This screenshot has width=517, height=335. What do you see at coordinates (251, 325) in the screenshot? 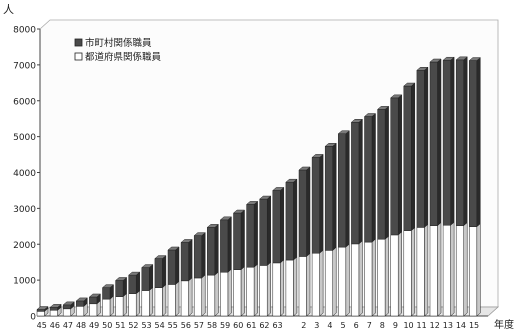
I see `x-tick-label: 61` at bounding box center [251, 325].